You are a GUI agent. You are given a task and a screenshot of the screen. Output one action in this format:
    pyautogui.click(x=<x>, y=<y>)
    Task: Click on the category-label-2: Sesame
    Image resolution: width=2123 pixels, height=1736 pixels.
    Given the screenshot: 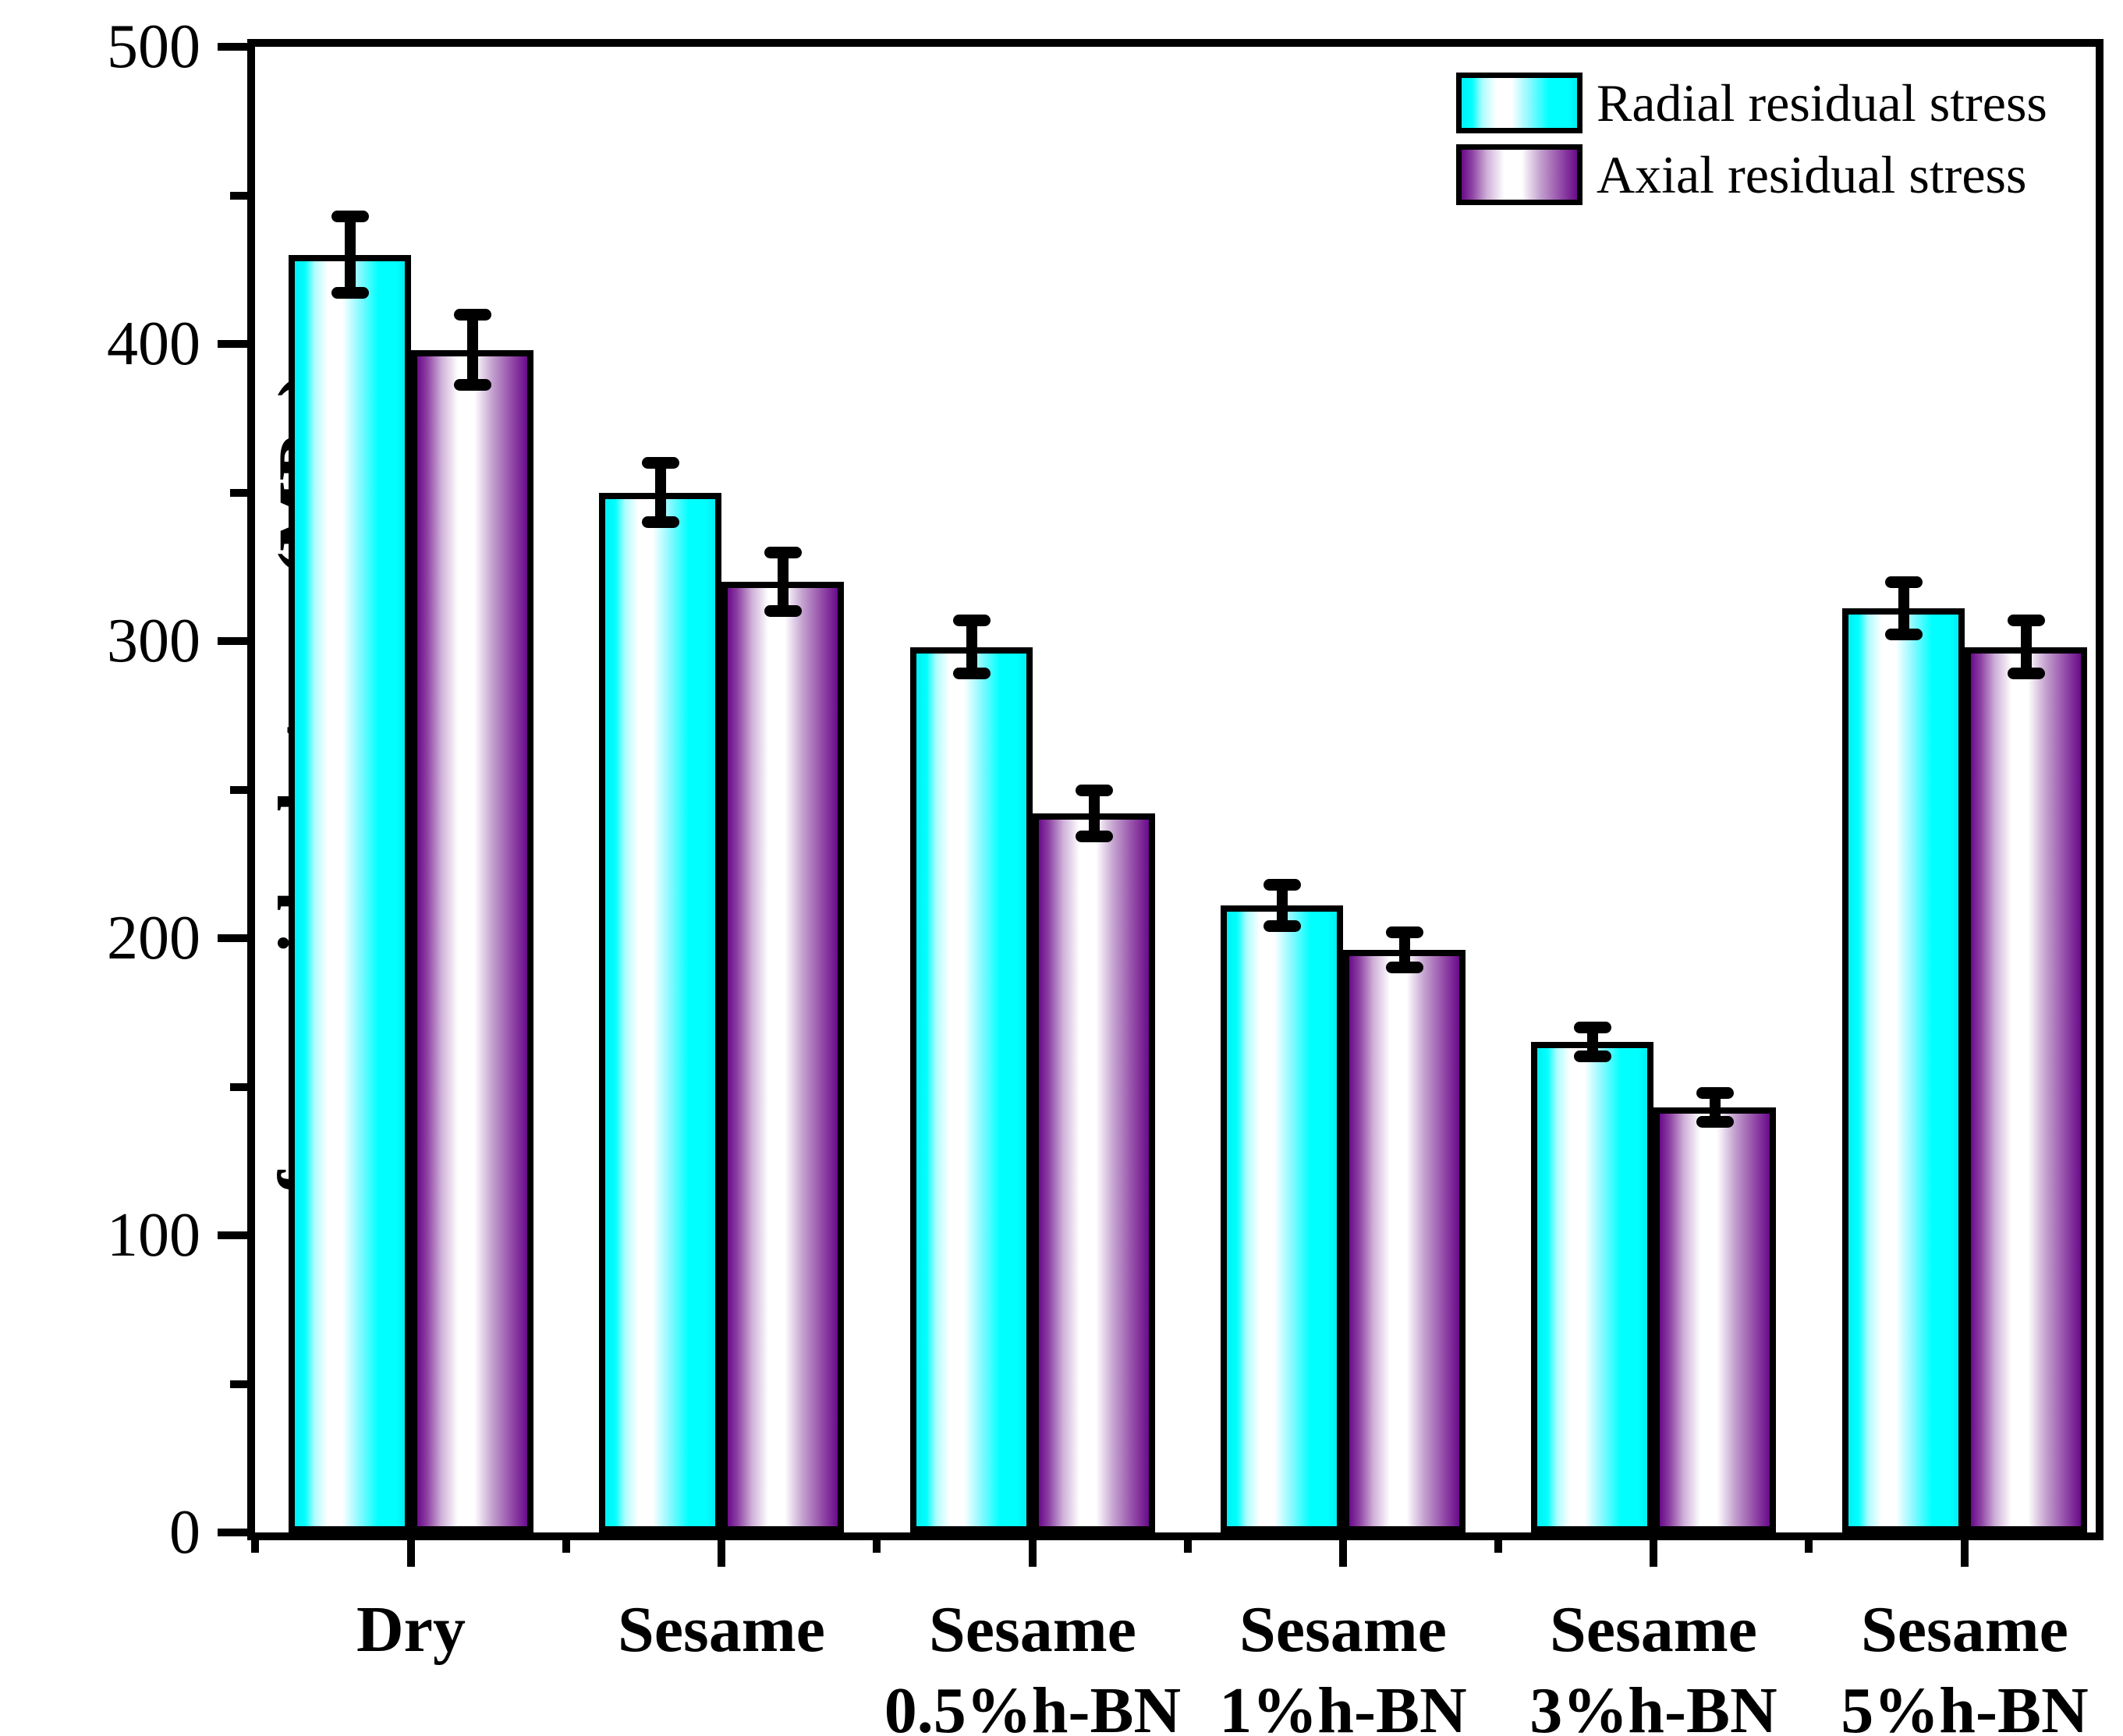 What is the action you would take?
    pyautogui.click(x=1032, y=1629)
    